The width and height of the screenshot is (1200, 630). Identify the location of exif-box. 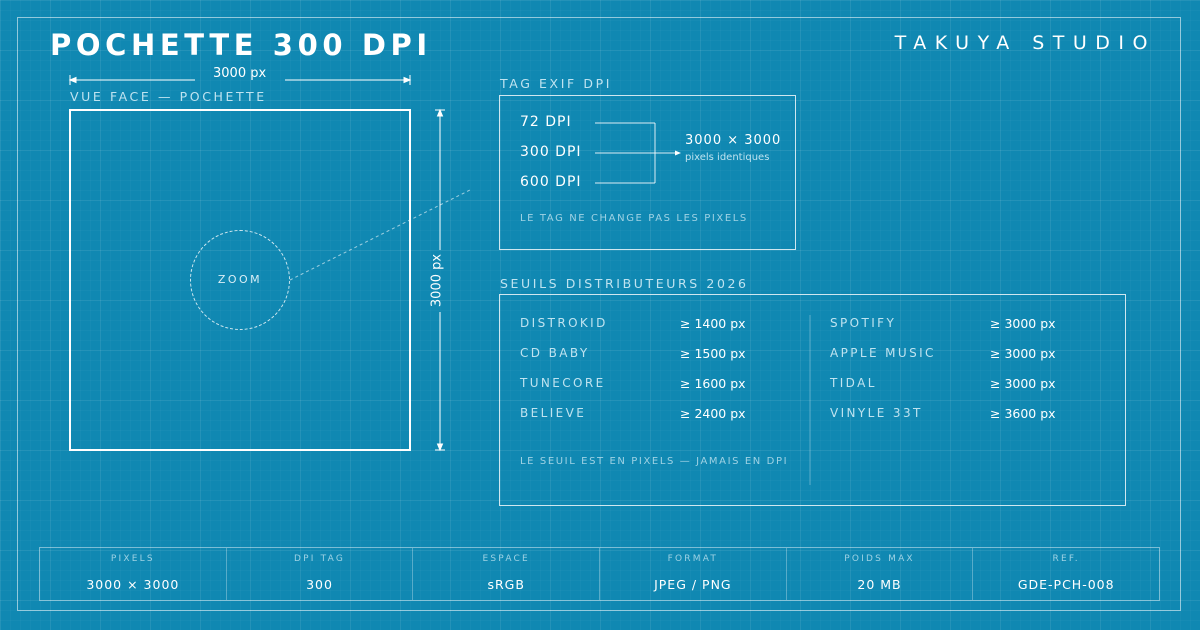
(647, 172).